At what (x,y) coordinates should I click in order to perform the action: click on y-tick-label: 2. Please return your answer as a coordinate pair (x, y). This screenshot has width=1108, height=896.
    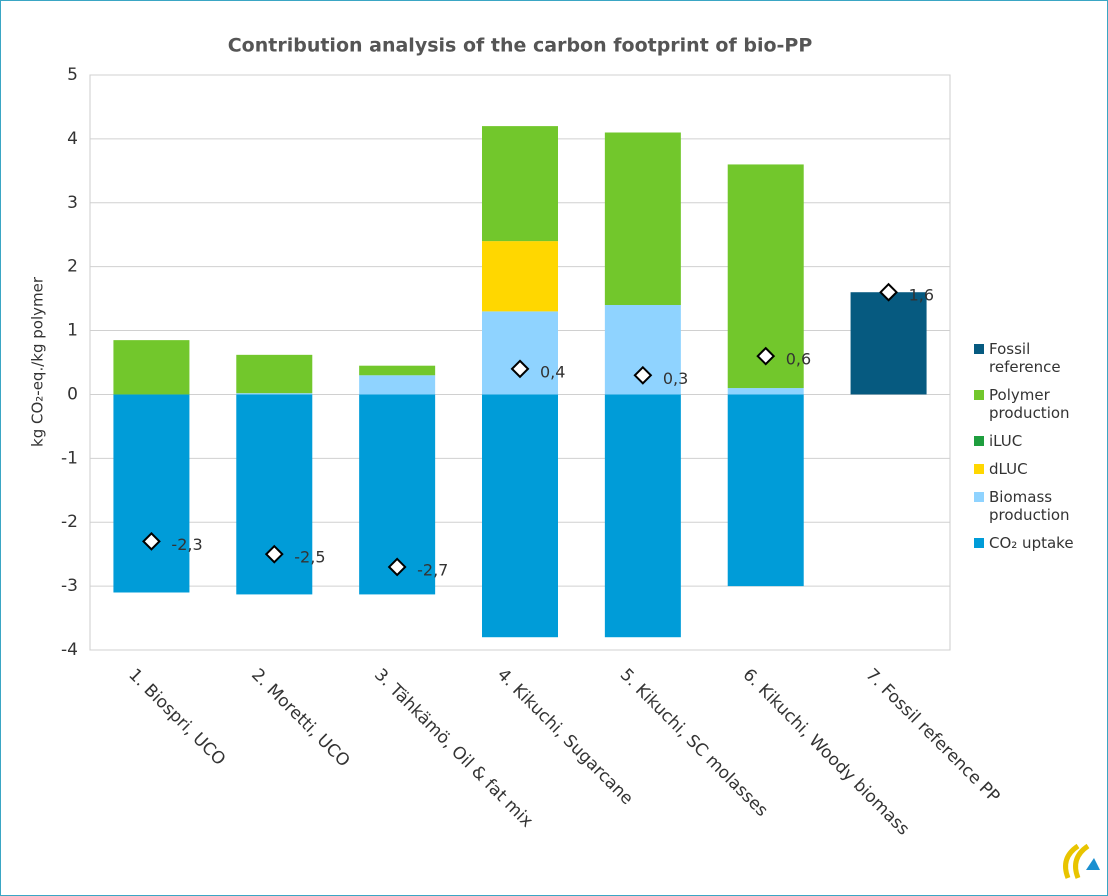
    Looking at the image, I should click on (72, 267).